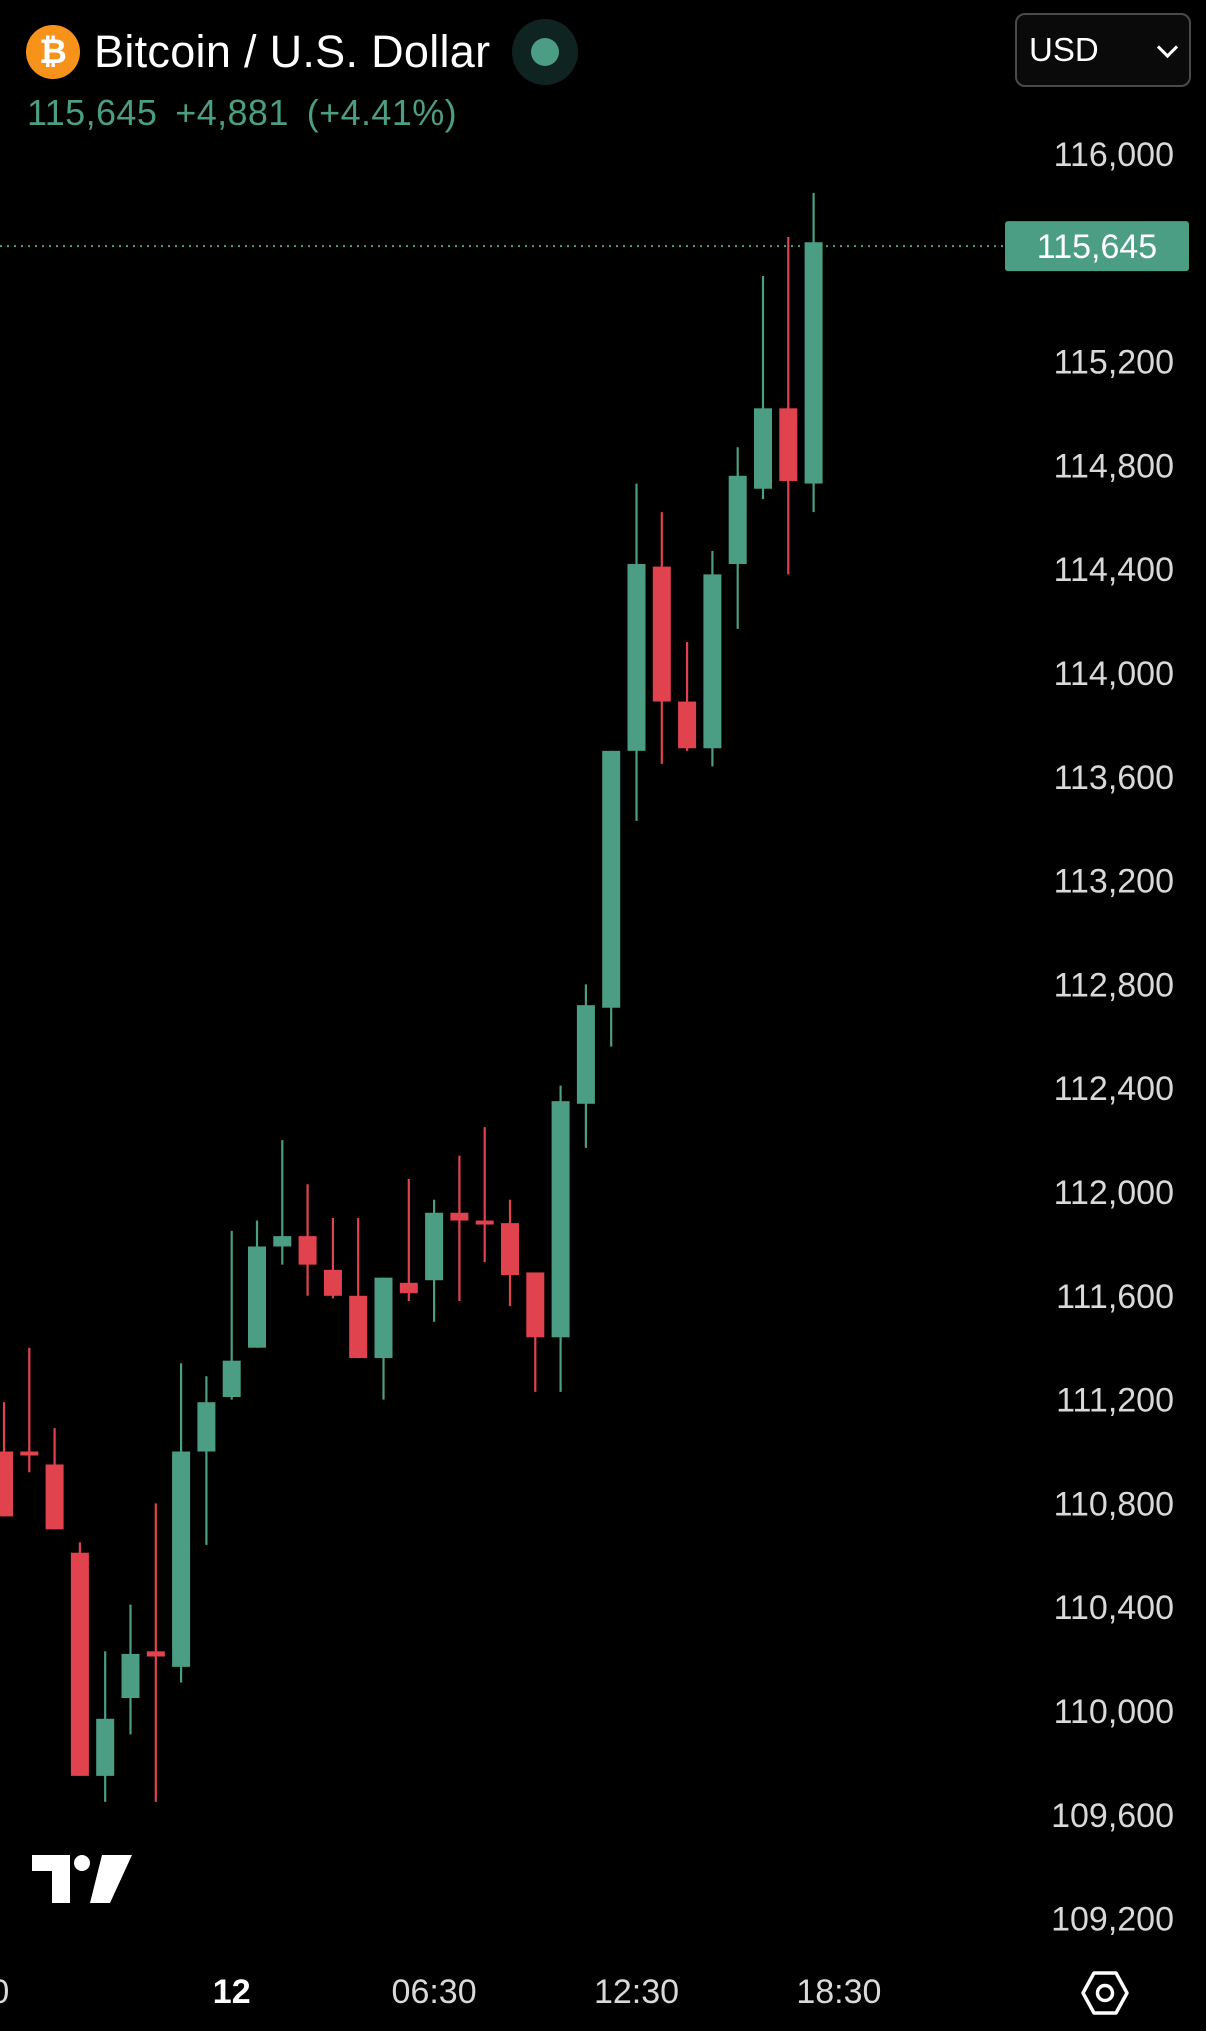 The image size is (1206, 2031). Describe the element at coordinates (1114, 570) in the screenshot. I see `y-tick-label: 114,400` at that location.